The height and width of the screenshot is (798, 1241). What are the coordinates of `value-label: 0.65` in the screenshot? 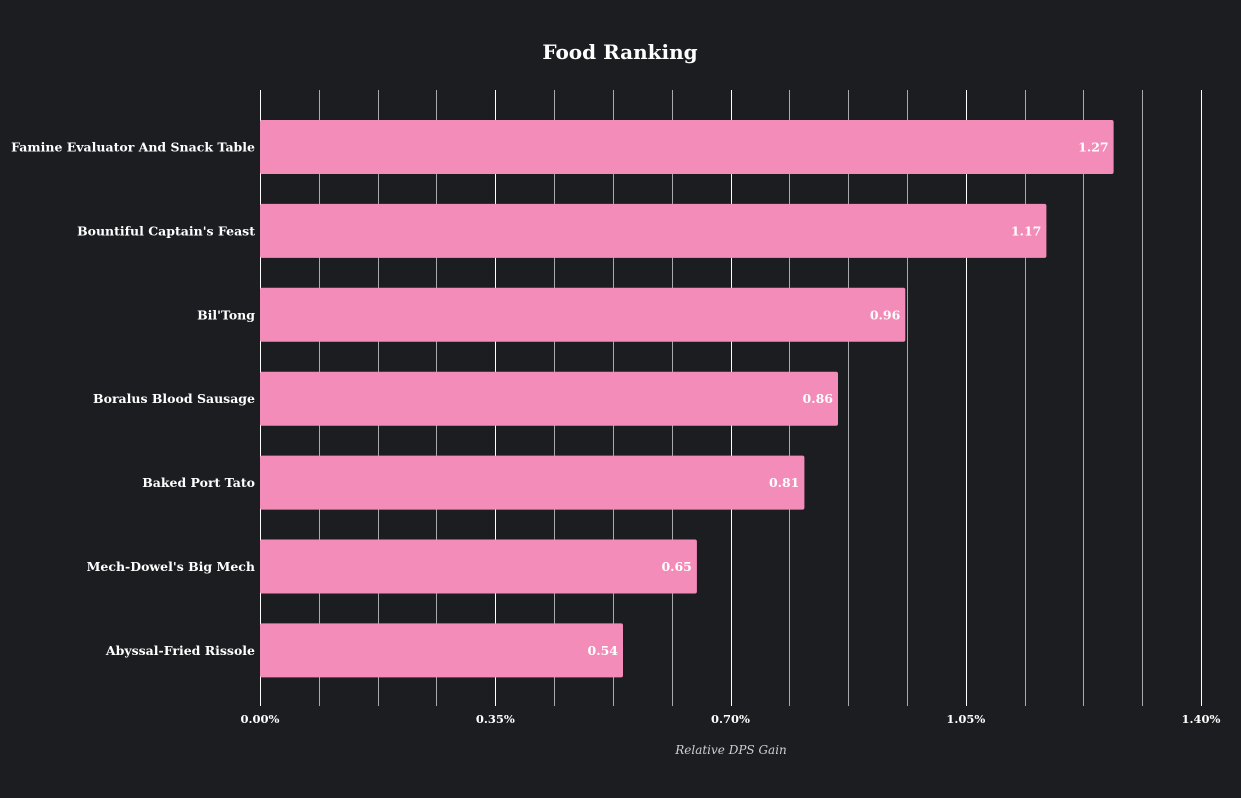 It's located at (676, 566).